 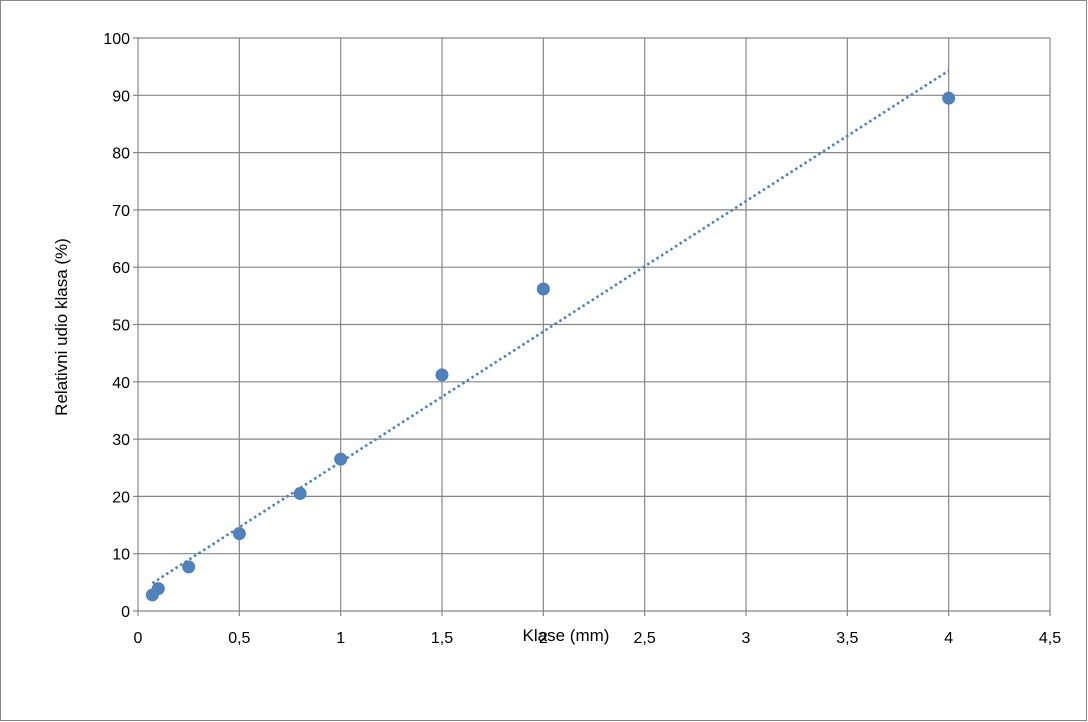 What do you see at coordinates (121, 383) in the screenshot?
I see `y-tick-label: 40` at bounding box center [121, 383].